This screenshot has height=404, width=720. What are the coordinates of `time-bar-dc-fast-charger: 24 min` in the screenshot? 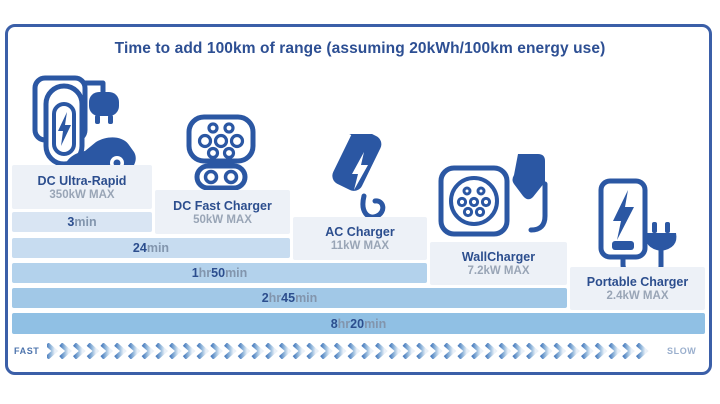 It's located at (151, 248).